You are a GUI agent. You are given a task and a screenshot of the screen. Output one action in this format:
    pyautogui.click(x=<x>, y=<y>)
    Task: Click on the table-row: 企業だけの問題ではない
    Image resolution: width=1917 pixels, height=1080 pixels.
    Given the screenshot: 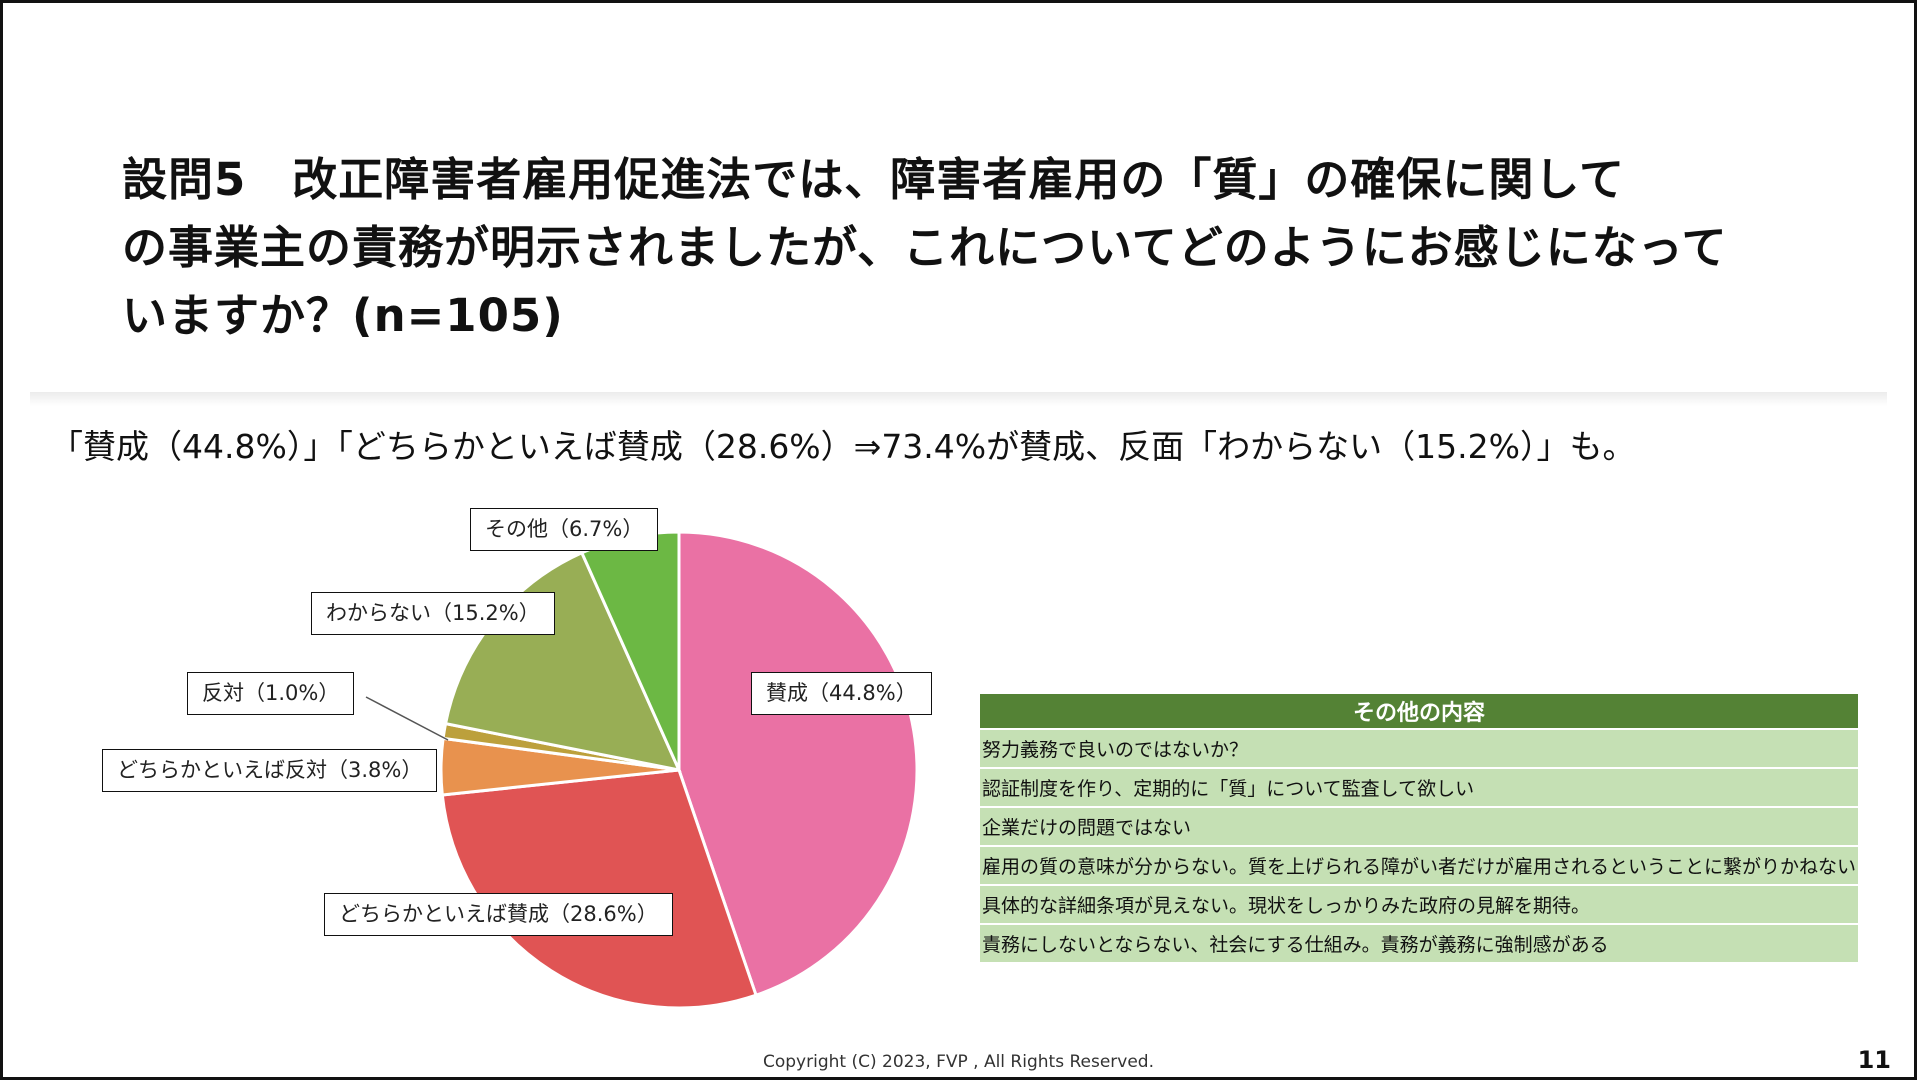 What is the action you would take?
    pyautogui.click(x=1419, y=826)
    